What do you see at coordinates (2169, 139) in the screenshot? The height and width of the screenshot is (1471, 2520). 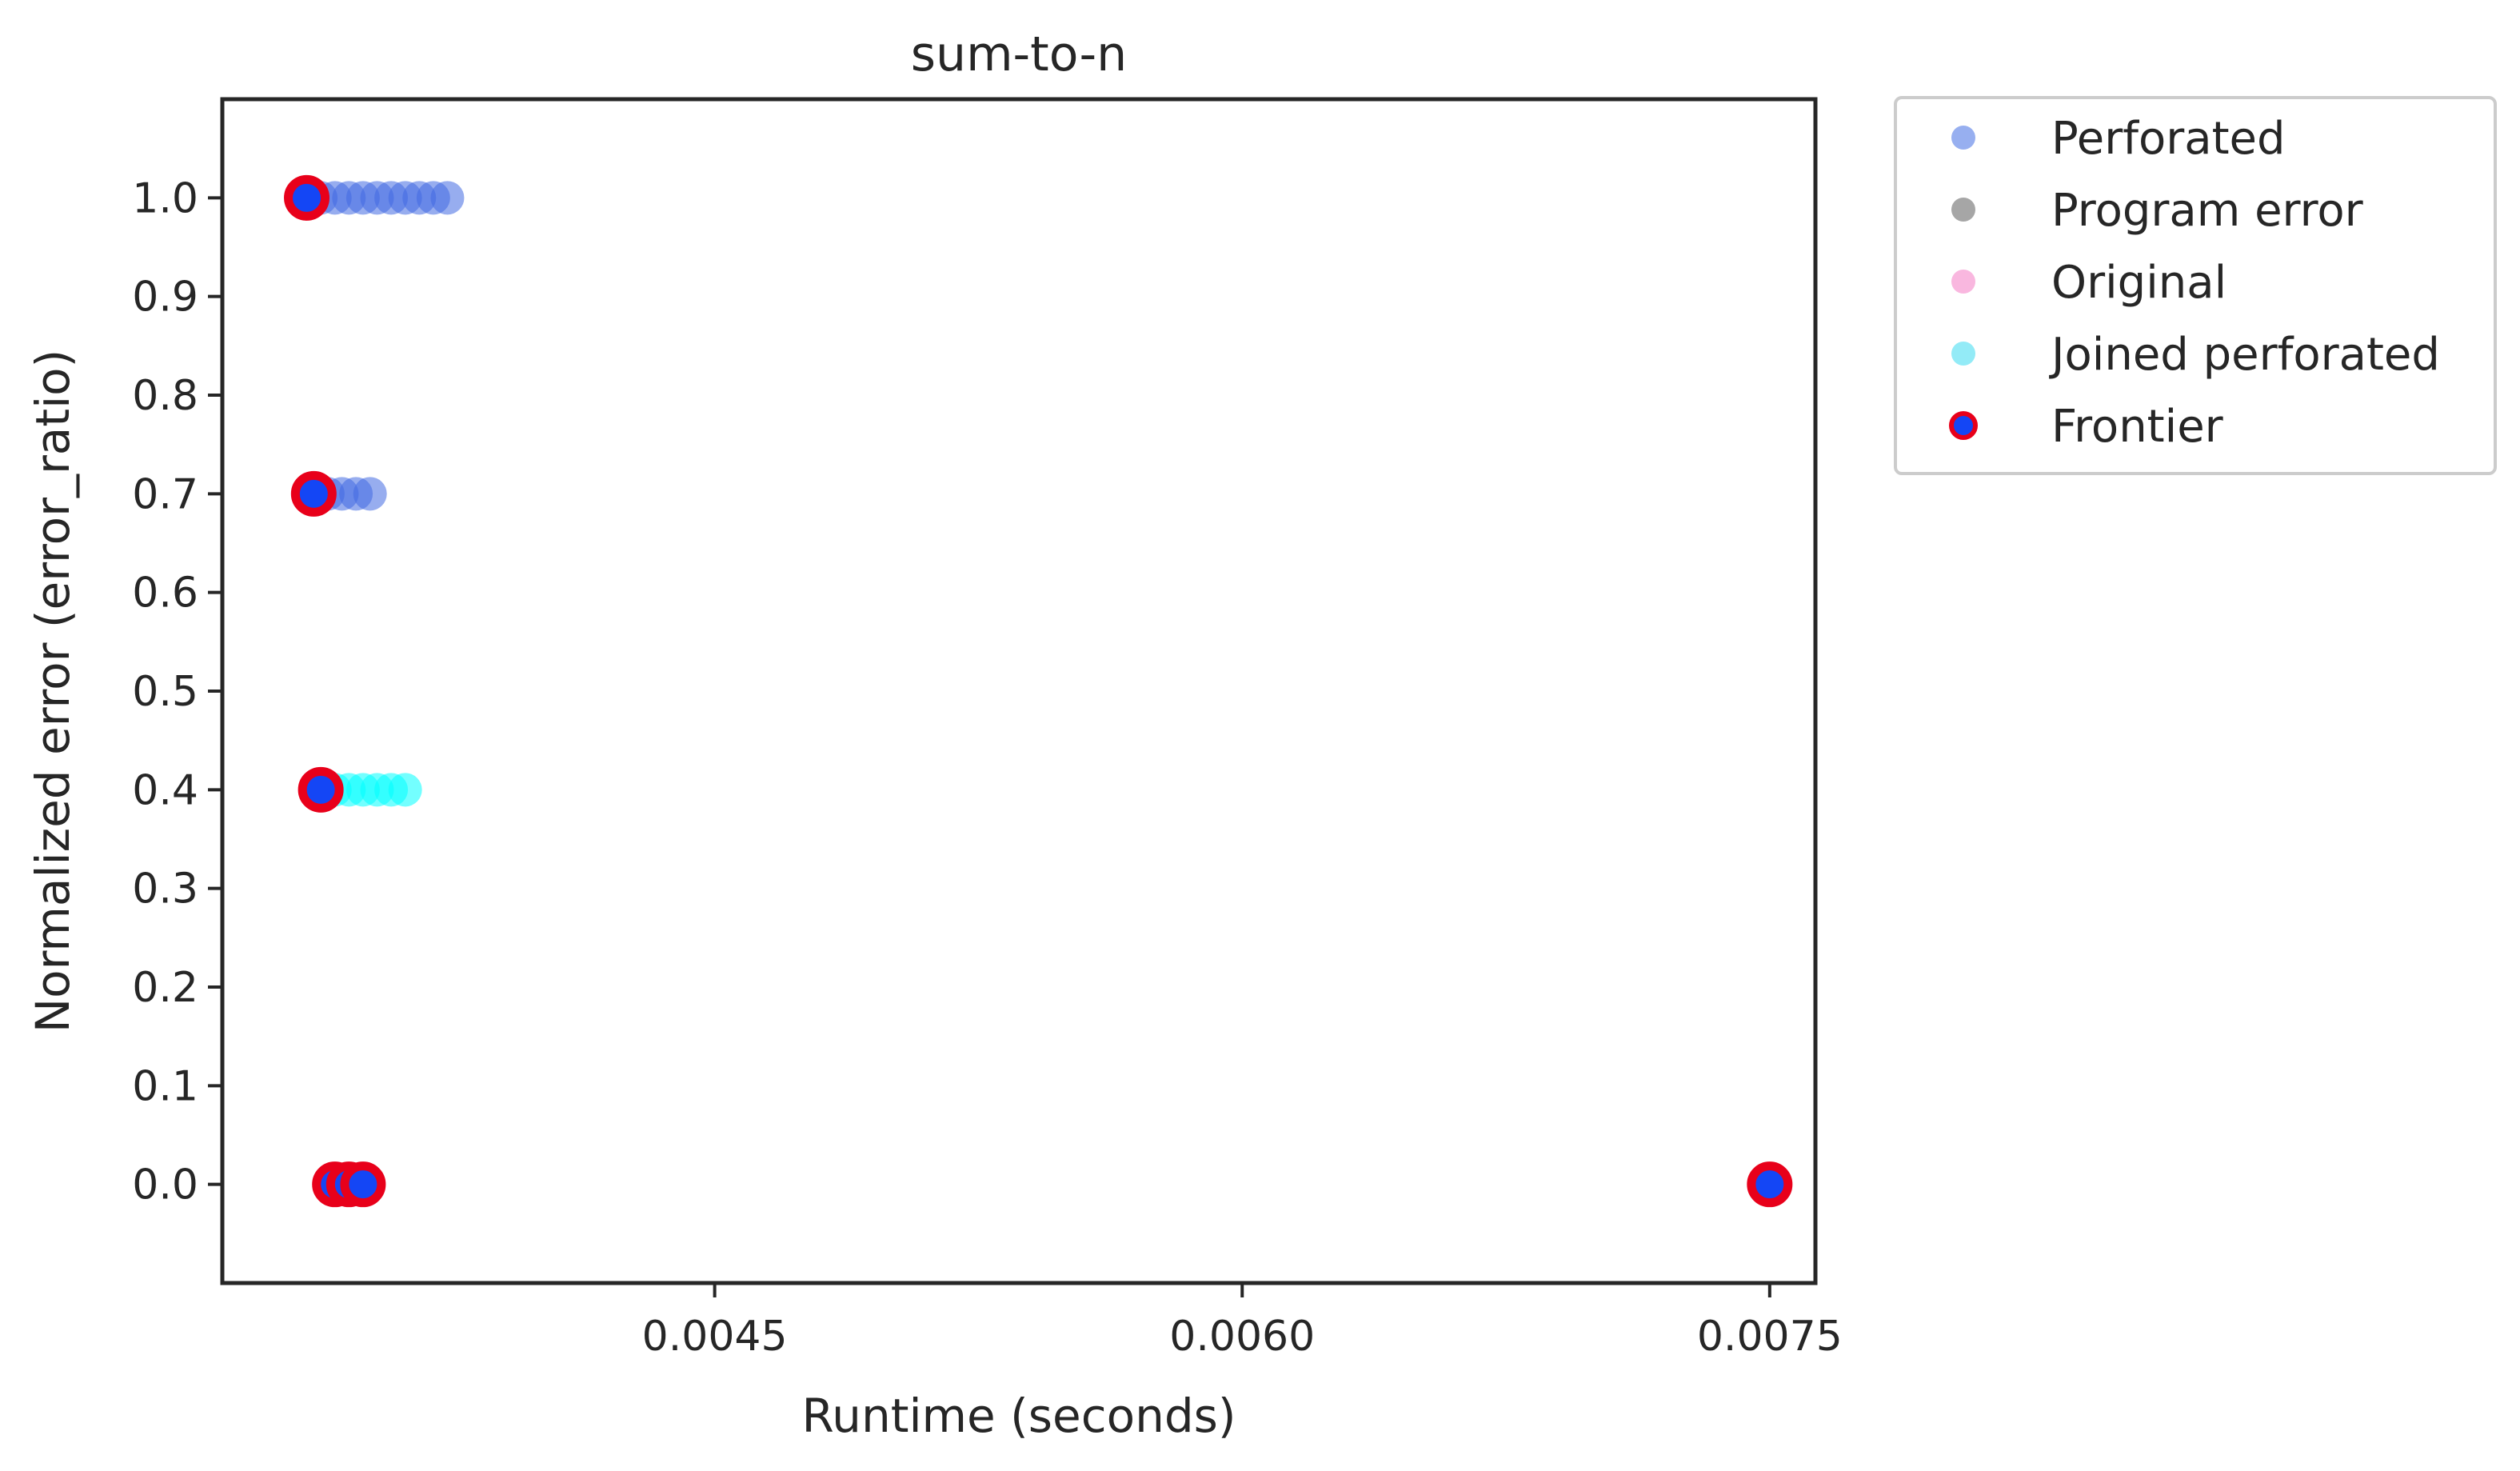 I see `legend-label-perforated: Perforated` at bounding box center [2169, 139].